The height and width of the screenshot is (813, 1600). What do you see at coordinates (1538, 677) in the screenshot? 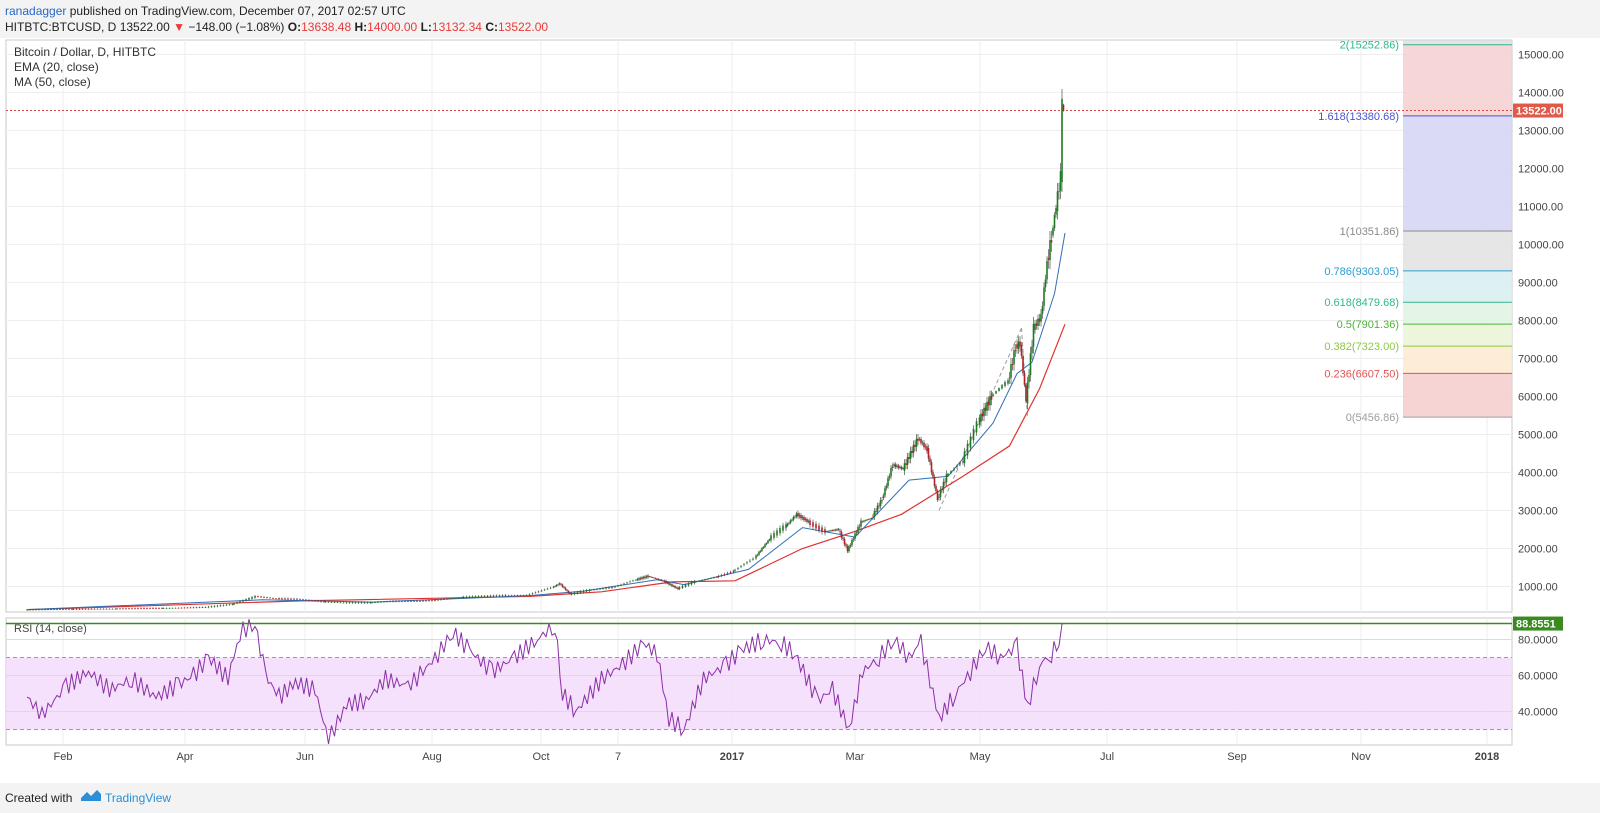
I see `rsi-axis-label: 60.0000` at bounding box center [1538, 677].